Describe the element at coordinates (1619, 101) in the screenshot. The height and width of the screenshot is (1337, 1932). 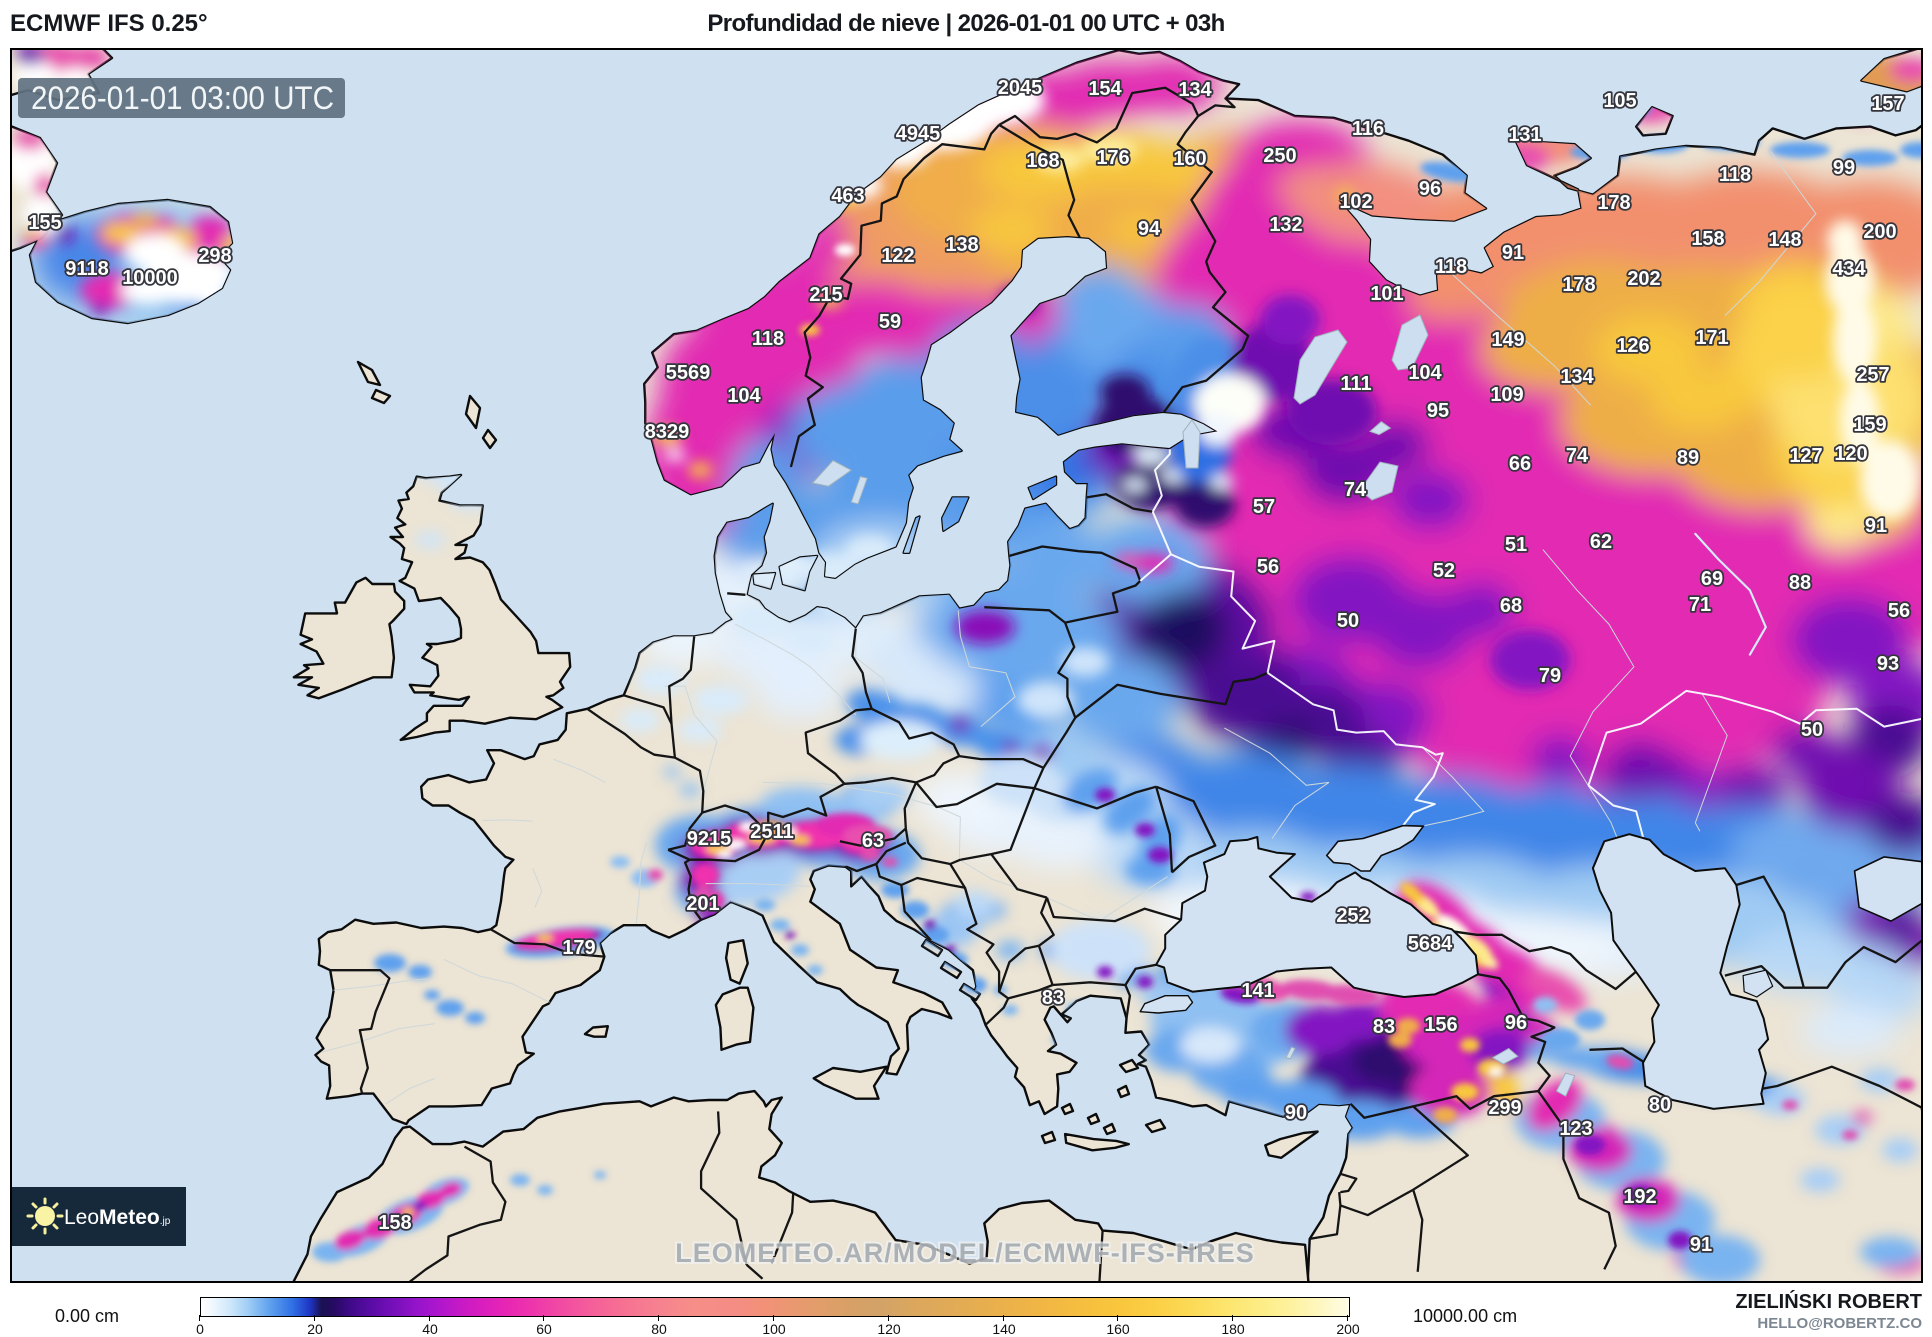
I see `svg-text: 105` at that location.